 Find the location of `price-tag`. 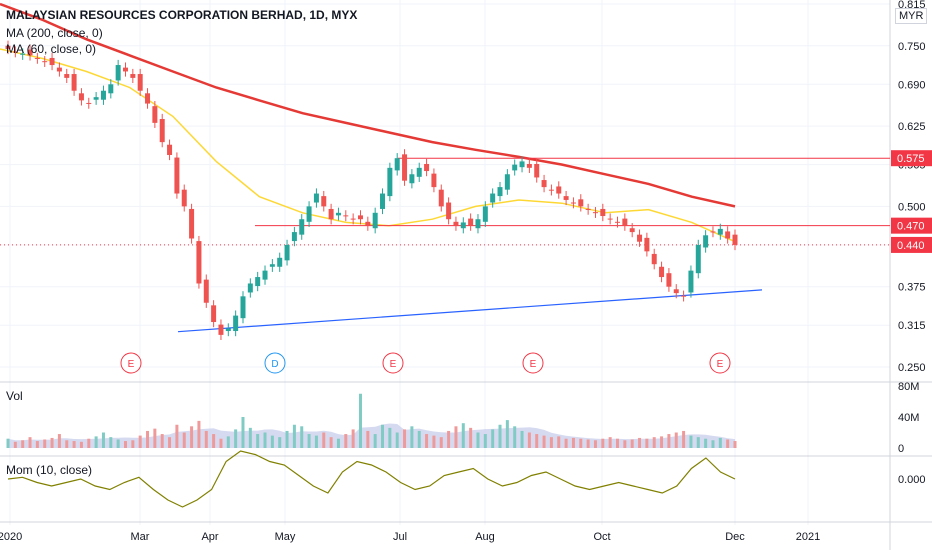

price-tag is located at coordinates (911, 244).